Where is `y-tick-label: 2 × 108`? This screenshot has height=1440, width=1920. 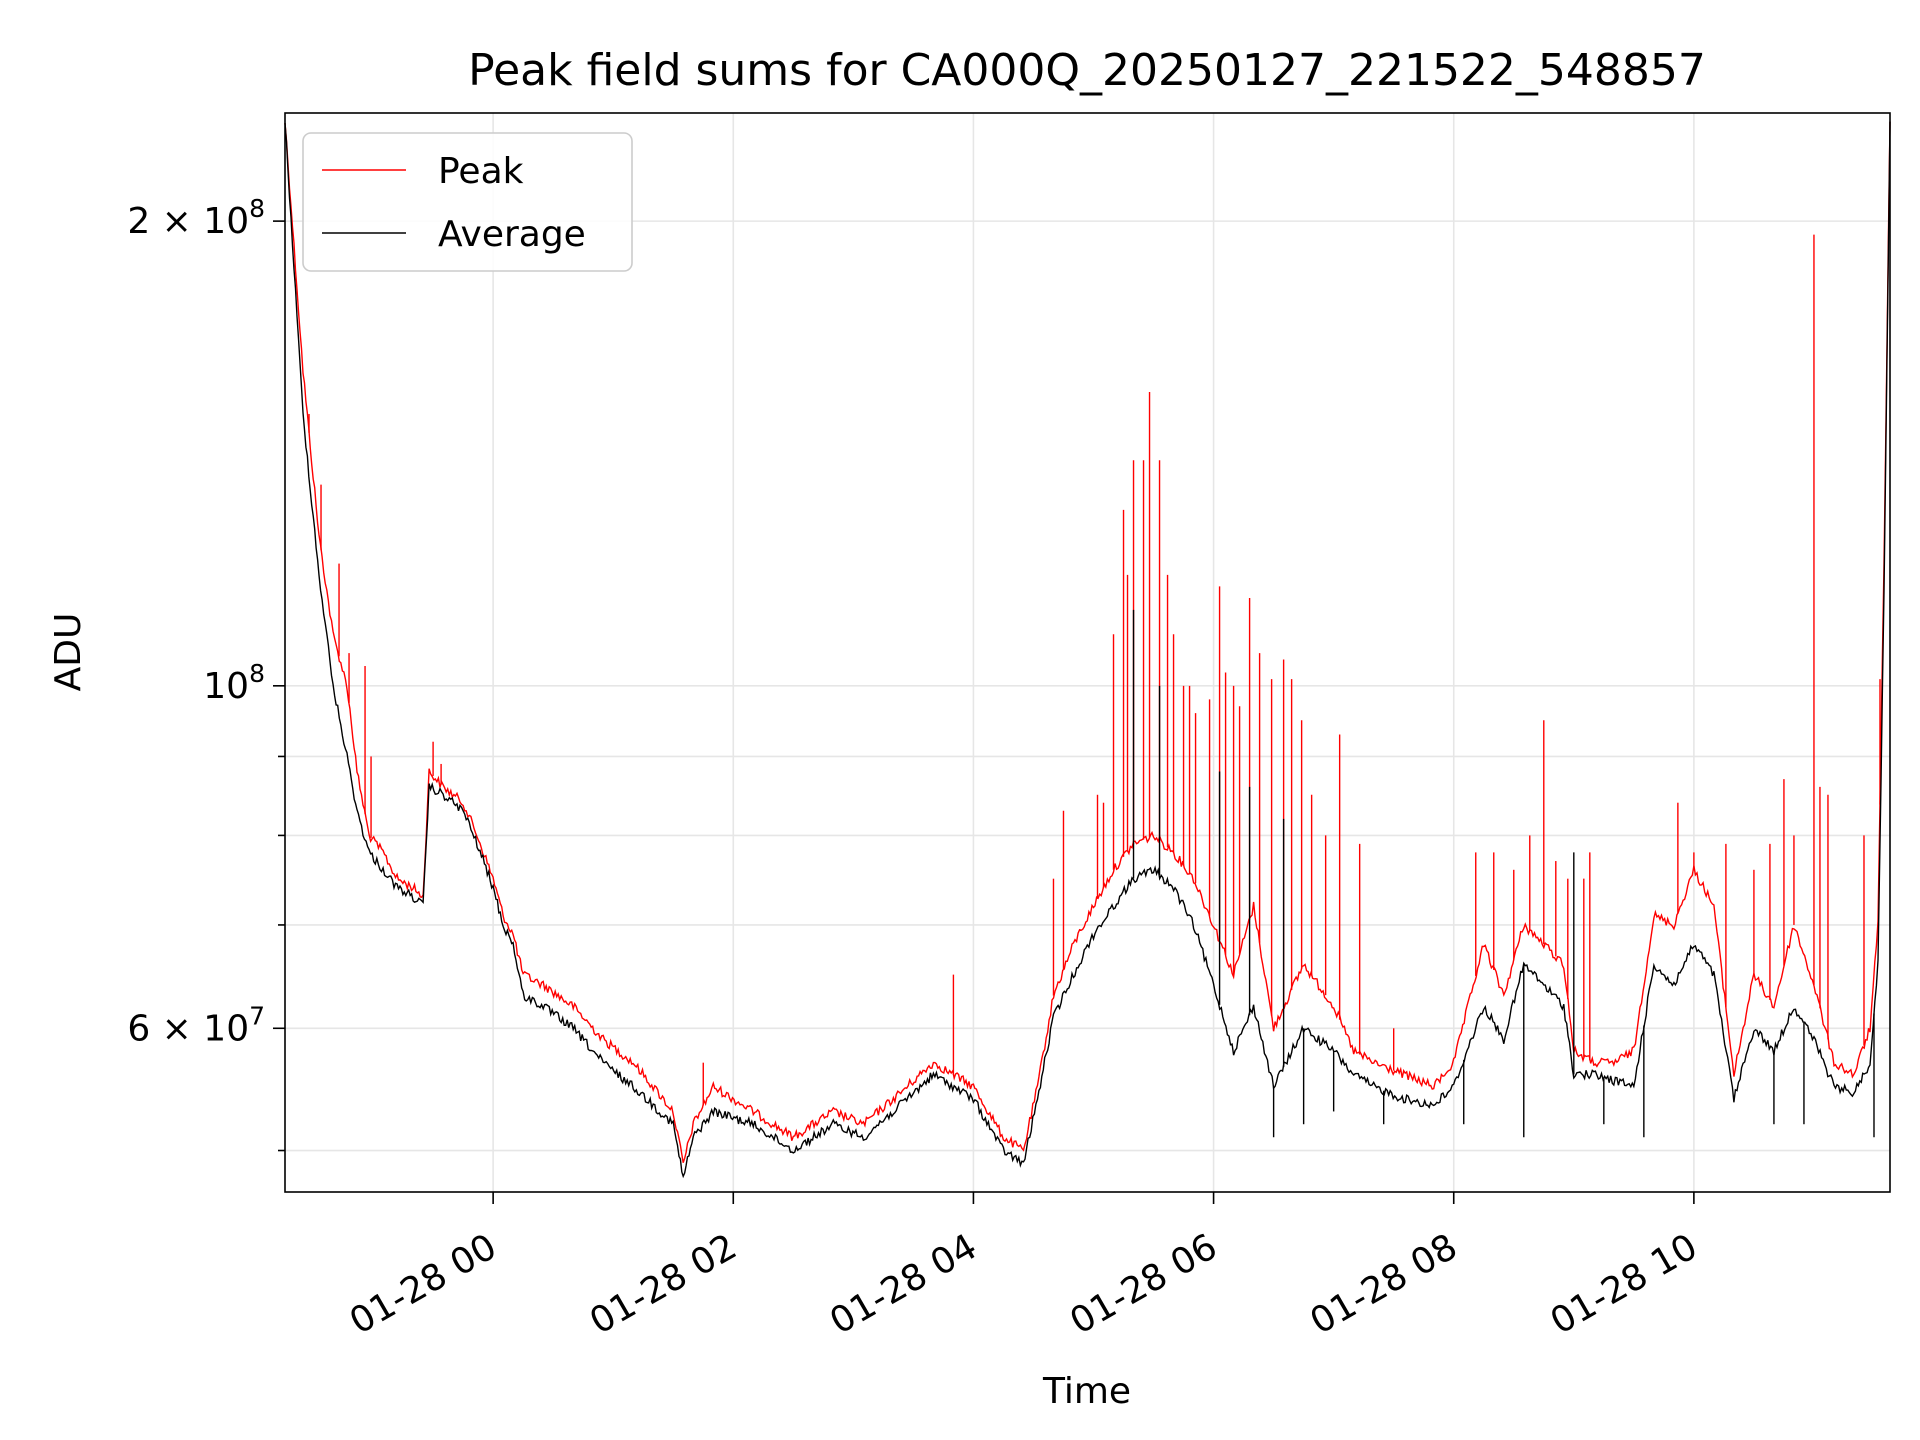
y-tick-label: 2 × 108 is located at coordinates (196, 218).